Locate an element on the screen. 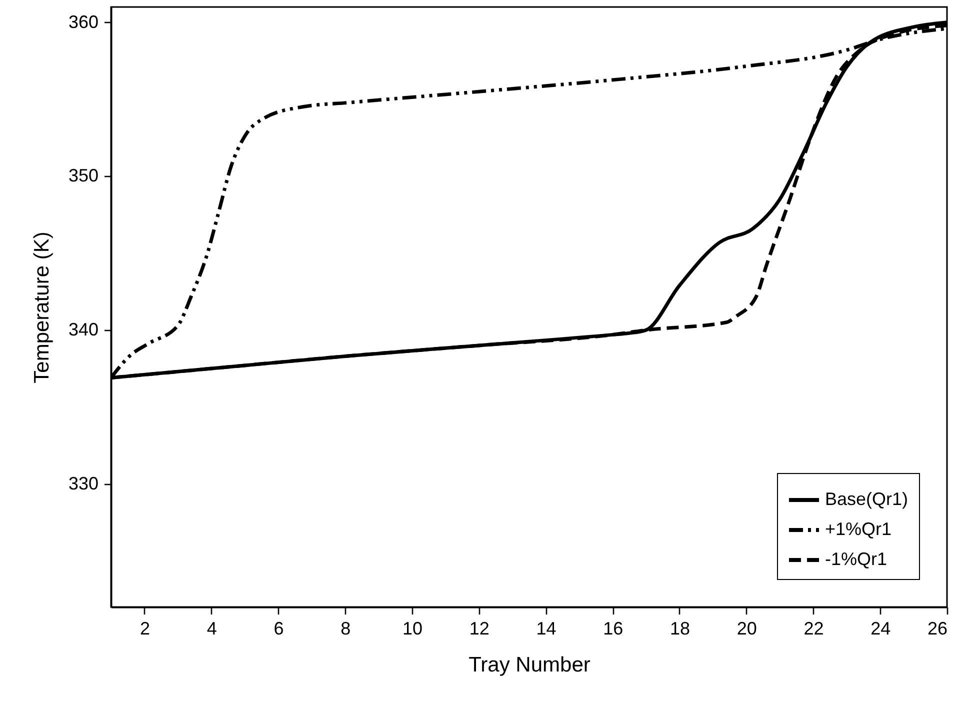 This screenshot has width=964, height=707. x-tick-label: 22 is located at coordinates (814, 628).